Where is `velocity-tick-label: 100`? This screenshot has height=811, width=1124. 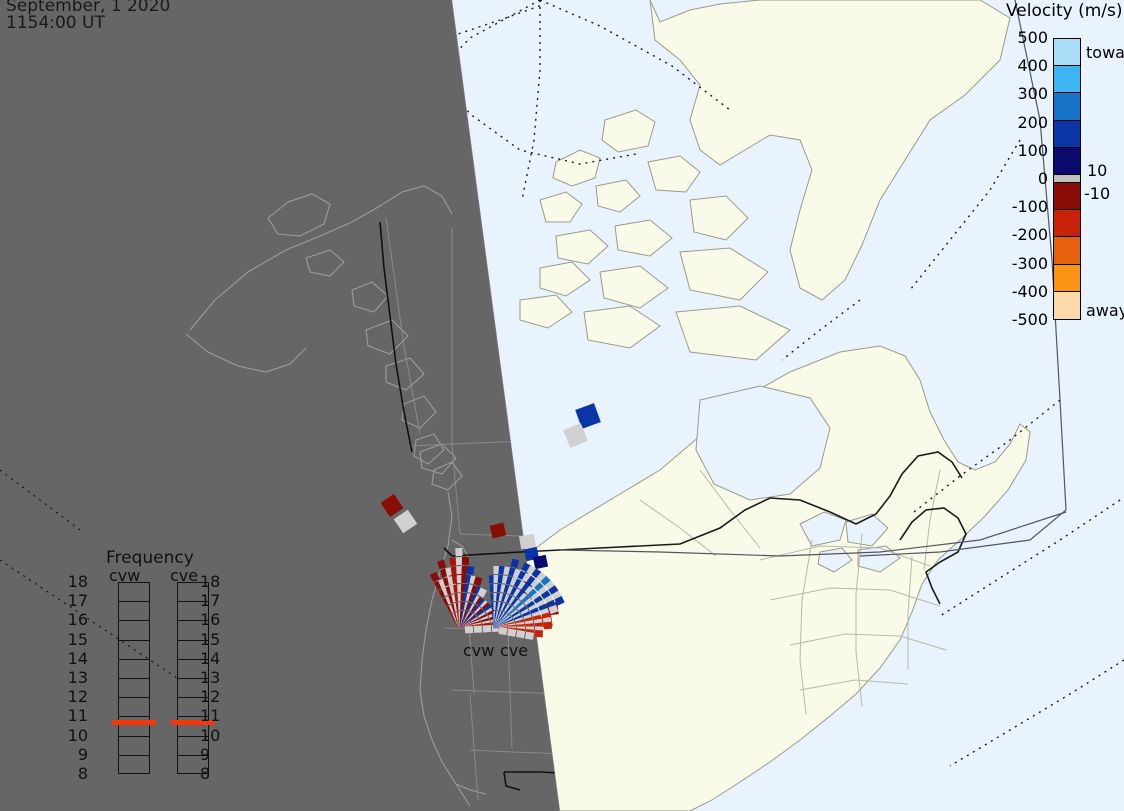
velocity-tick-label: 100 is located at coordinates (1032, 150).